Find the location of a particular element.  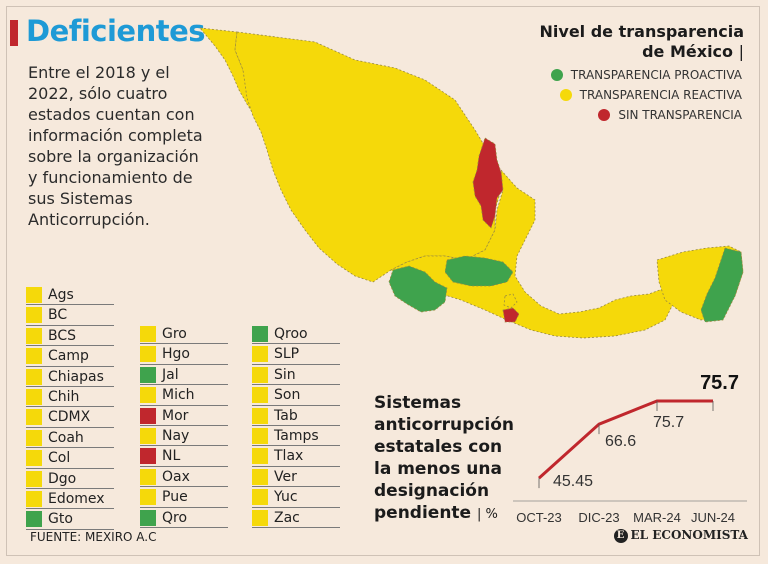

state-row: Zac is located at coordinates (296, 518).